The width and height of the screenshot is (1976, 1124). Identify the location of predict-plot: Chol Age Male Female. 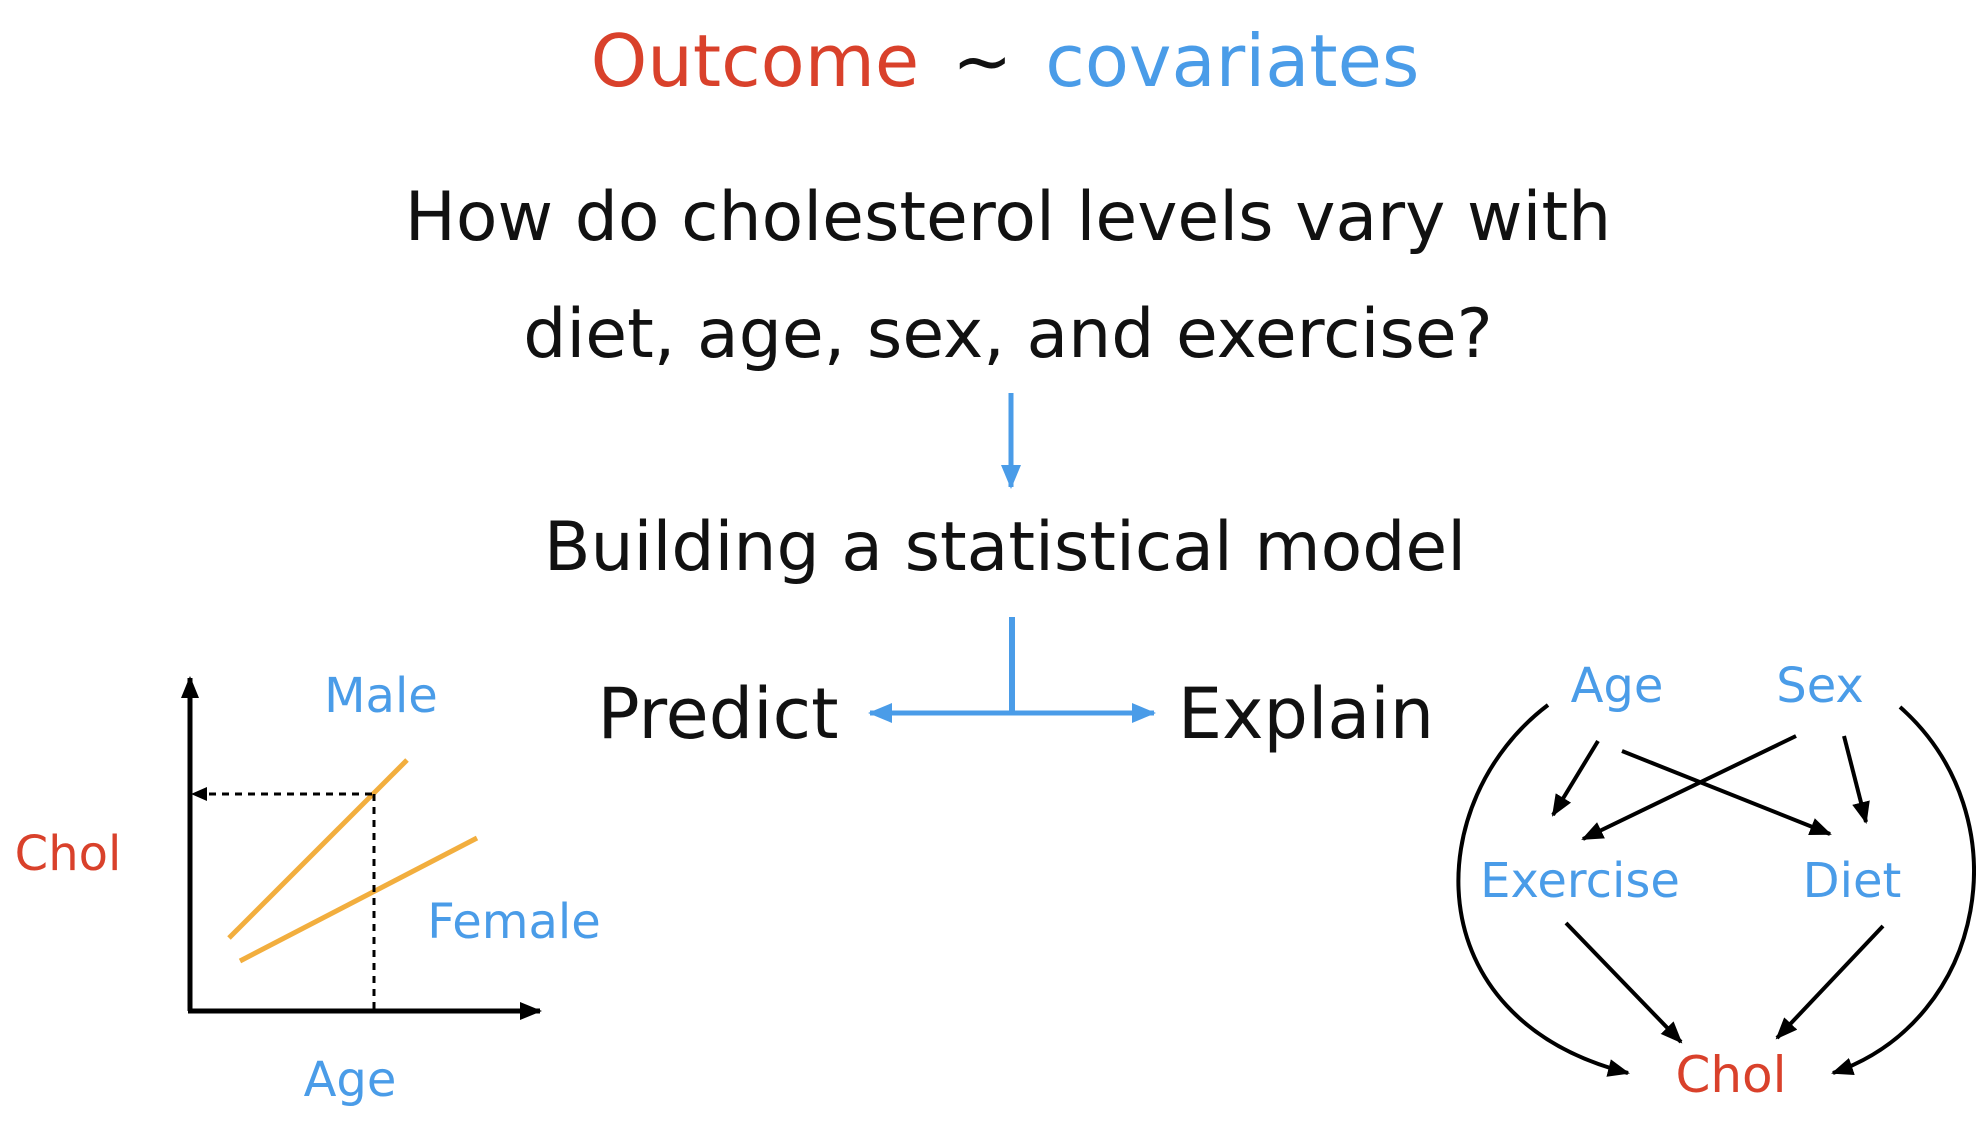
(308, 888).